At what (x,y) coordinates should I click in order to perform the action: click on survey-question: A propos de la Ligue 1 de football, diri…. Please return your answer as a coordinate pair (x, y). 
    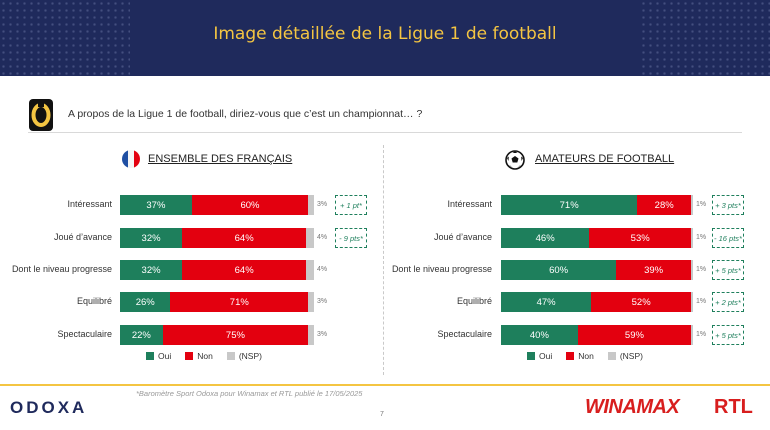
    Looking at the image, I should click on (245, 114).